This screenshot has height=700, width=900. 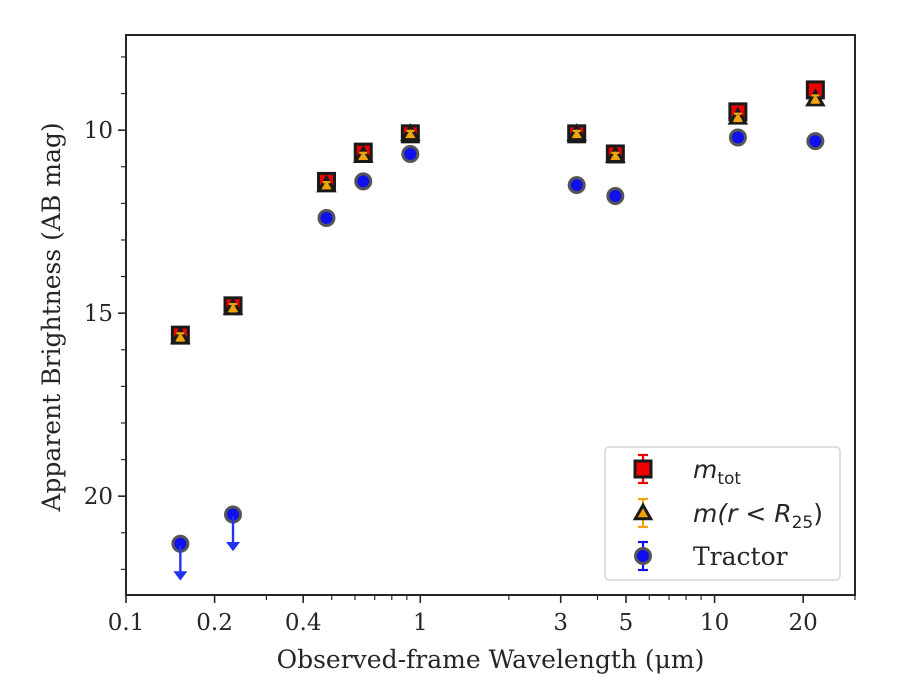 What do you see at coordinates (714, 623) in the screenshot?
I see `x-tick-label: 10` at bounding box center [714, 623].